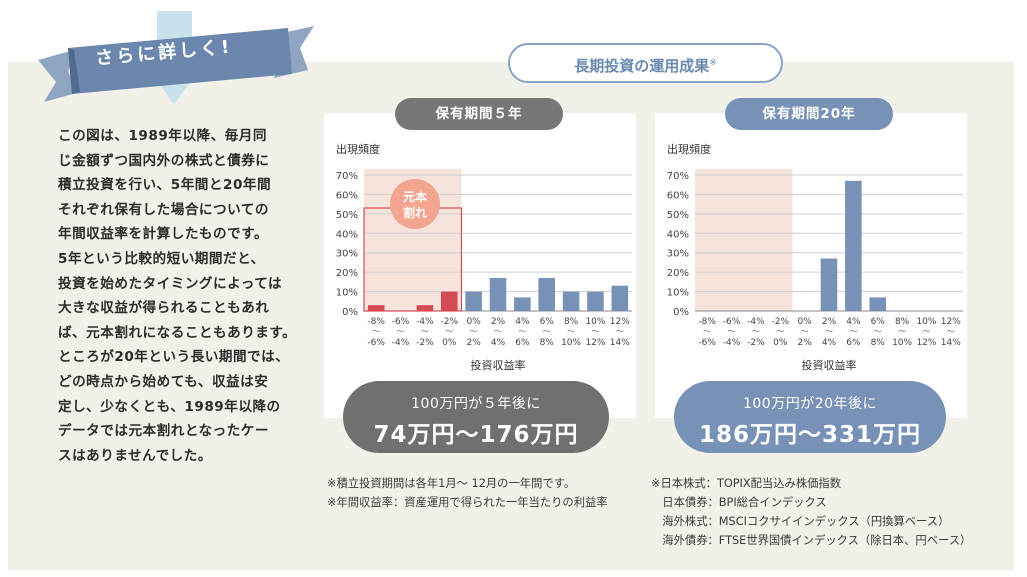 The width and height of the screenshot is (1027, 577). What do you see at coordinates (642, 66) in the screenshot?
I see `main-title-text: 長期投資の運用成果` at bounding box center [642, 66].